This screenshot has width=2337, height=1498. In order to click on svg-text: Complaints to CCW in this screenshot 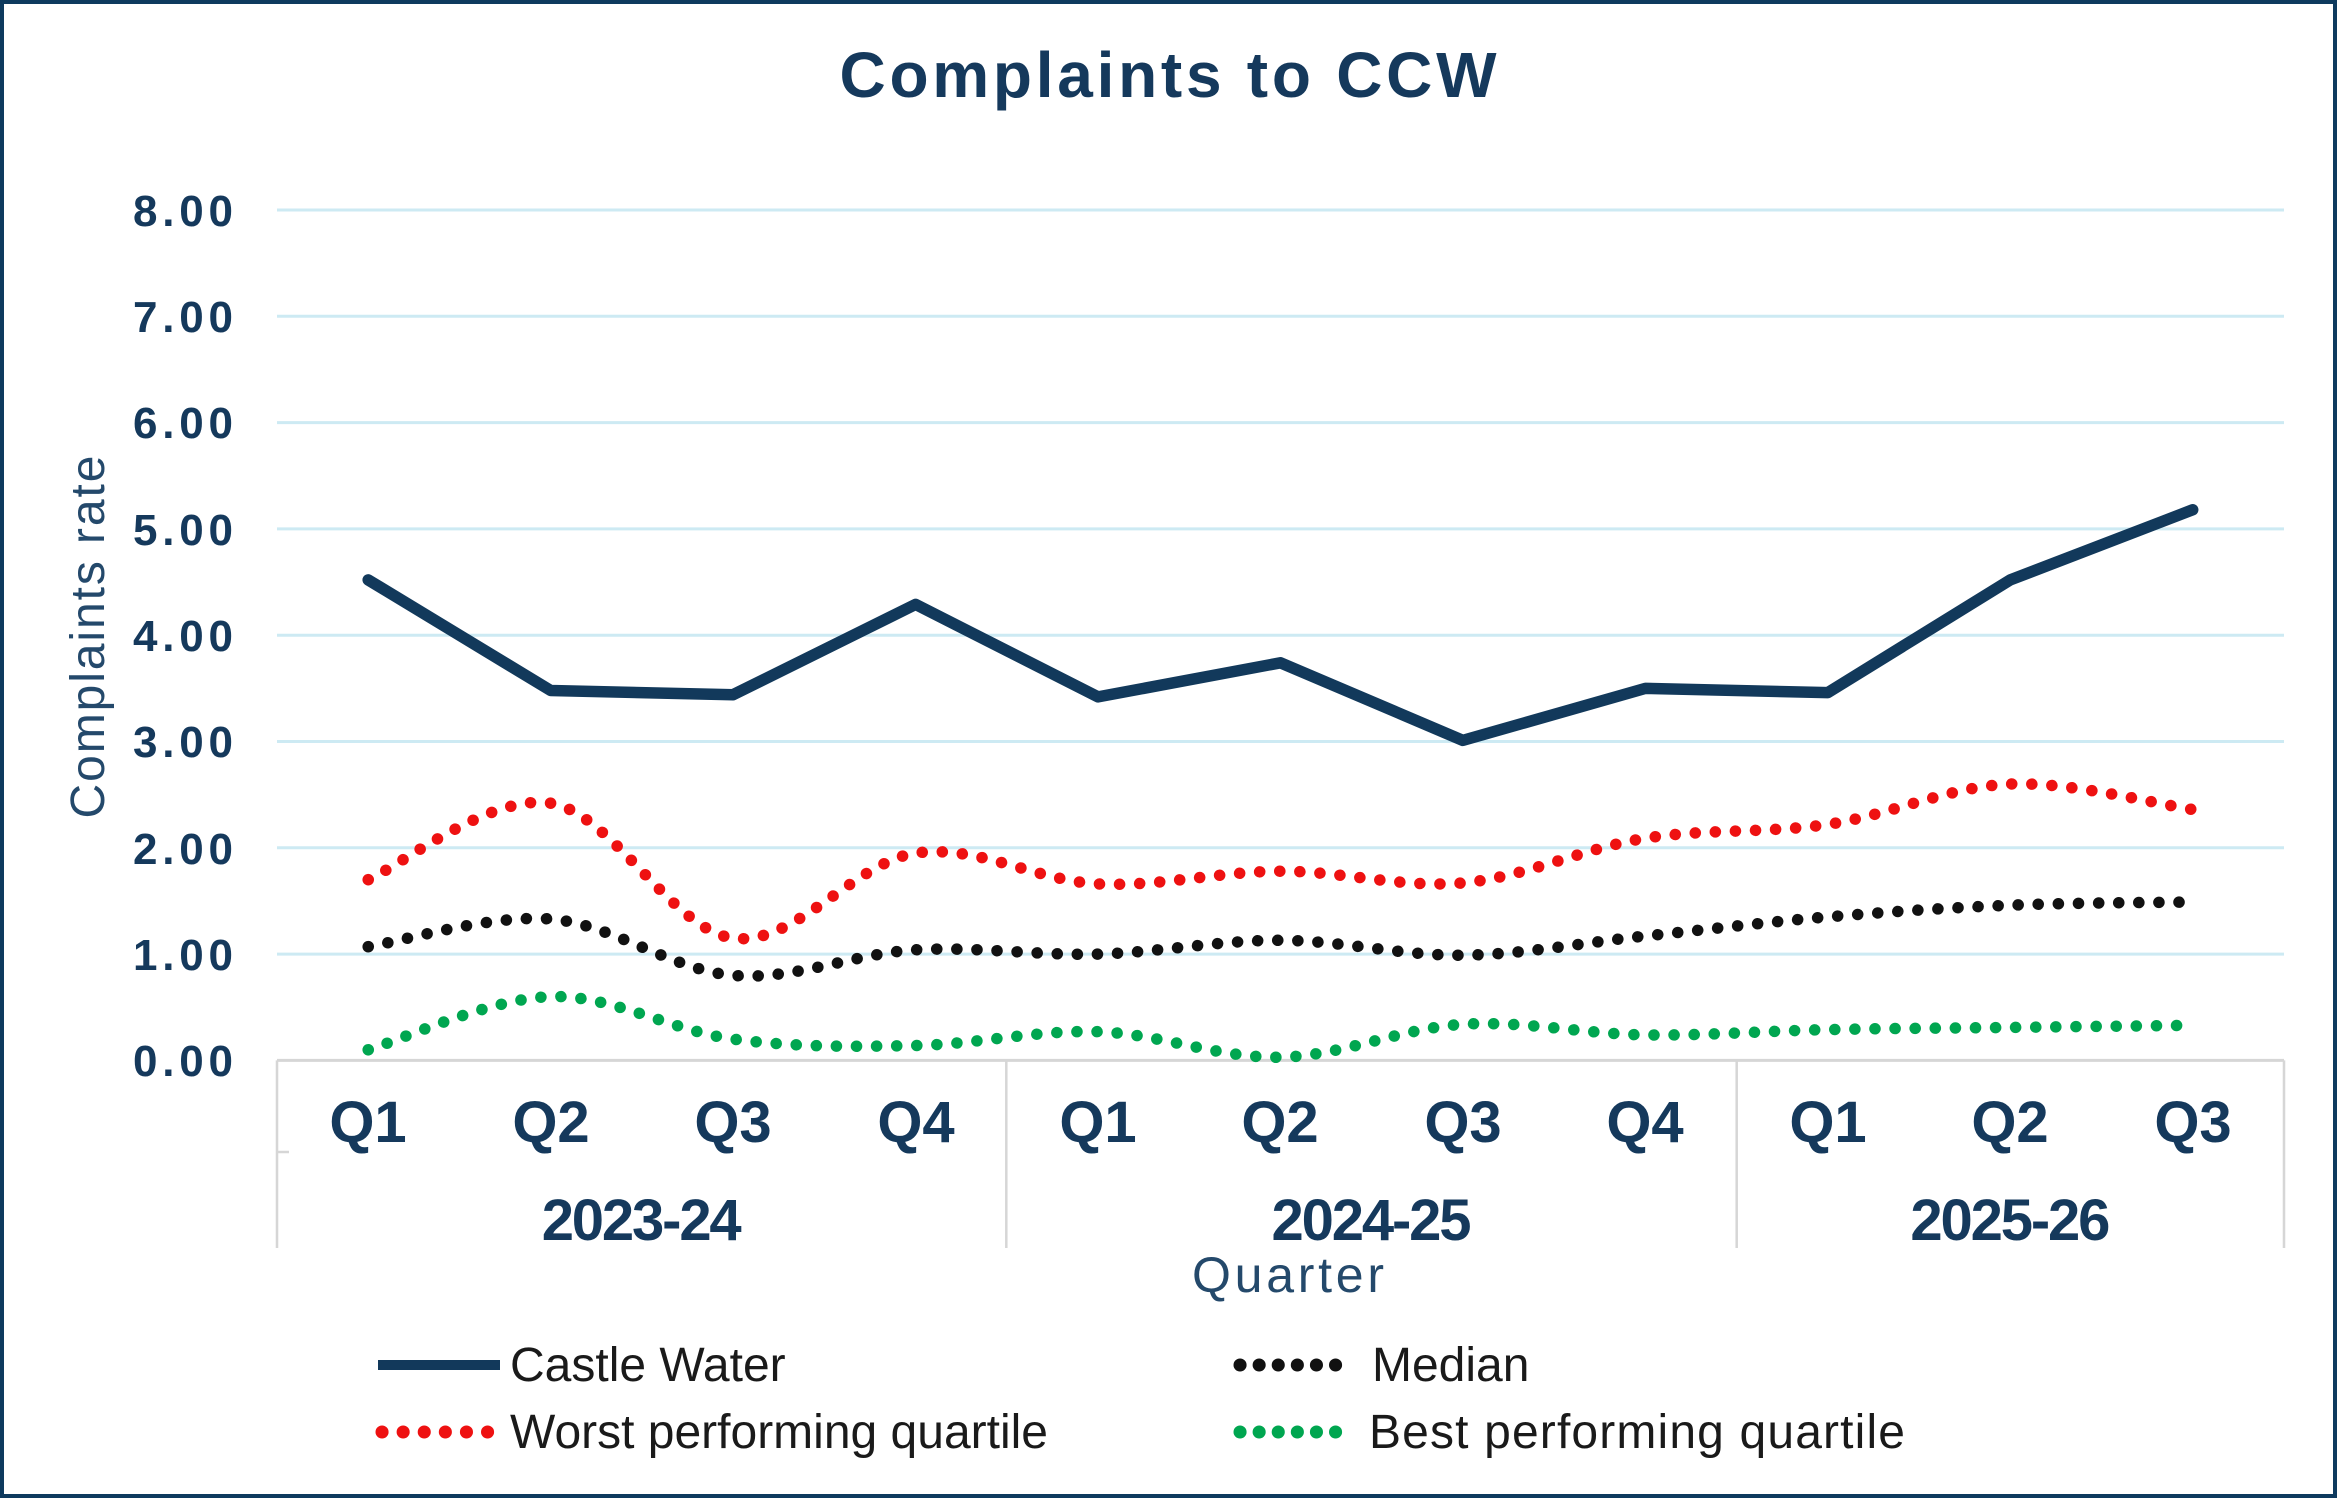, I will do `click(1169, 75)`.